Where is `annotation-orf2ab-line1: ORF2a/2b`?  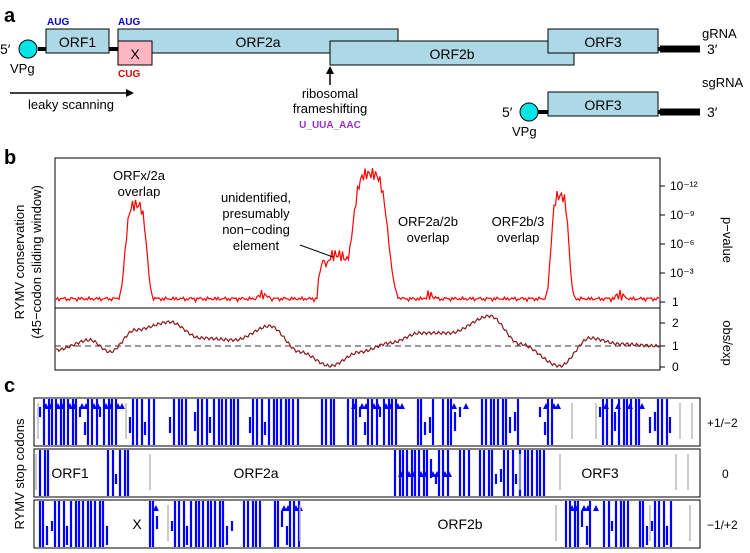
annotation-orf2ab-line1: ORF2a/2b is located at coordinates (428, 221).